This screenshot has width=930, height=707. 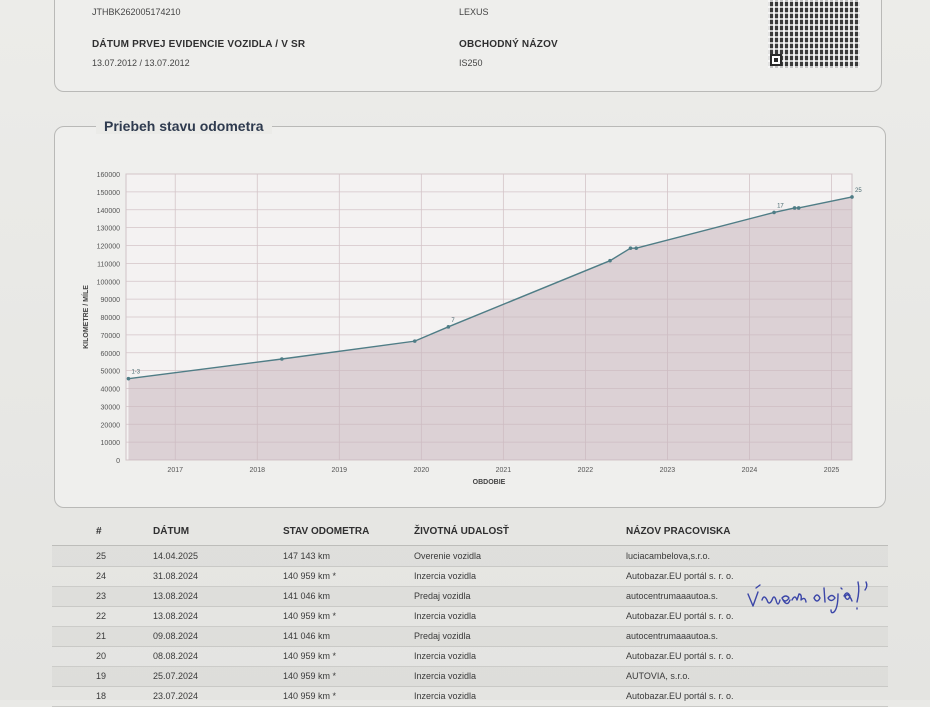 I want to click on cell-date: 31.08.2024, so click(x=176, y=576).